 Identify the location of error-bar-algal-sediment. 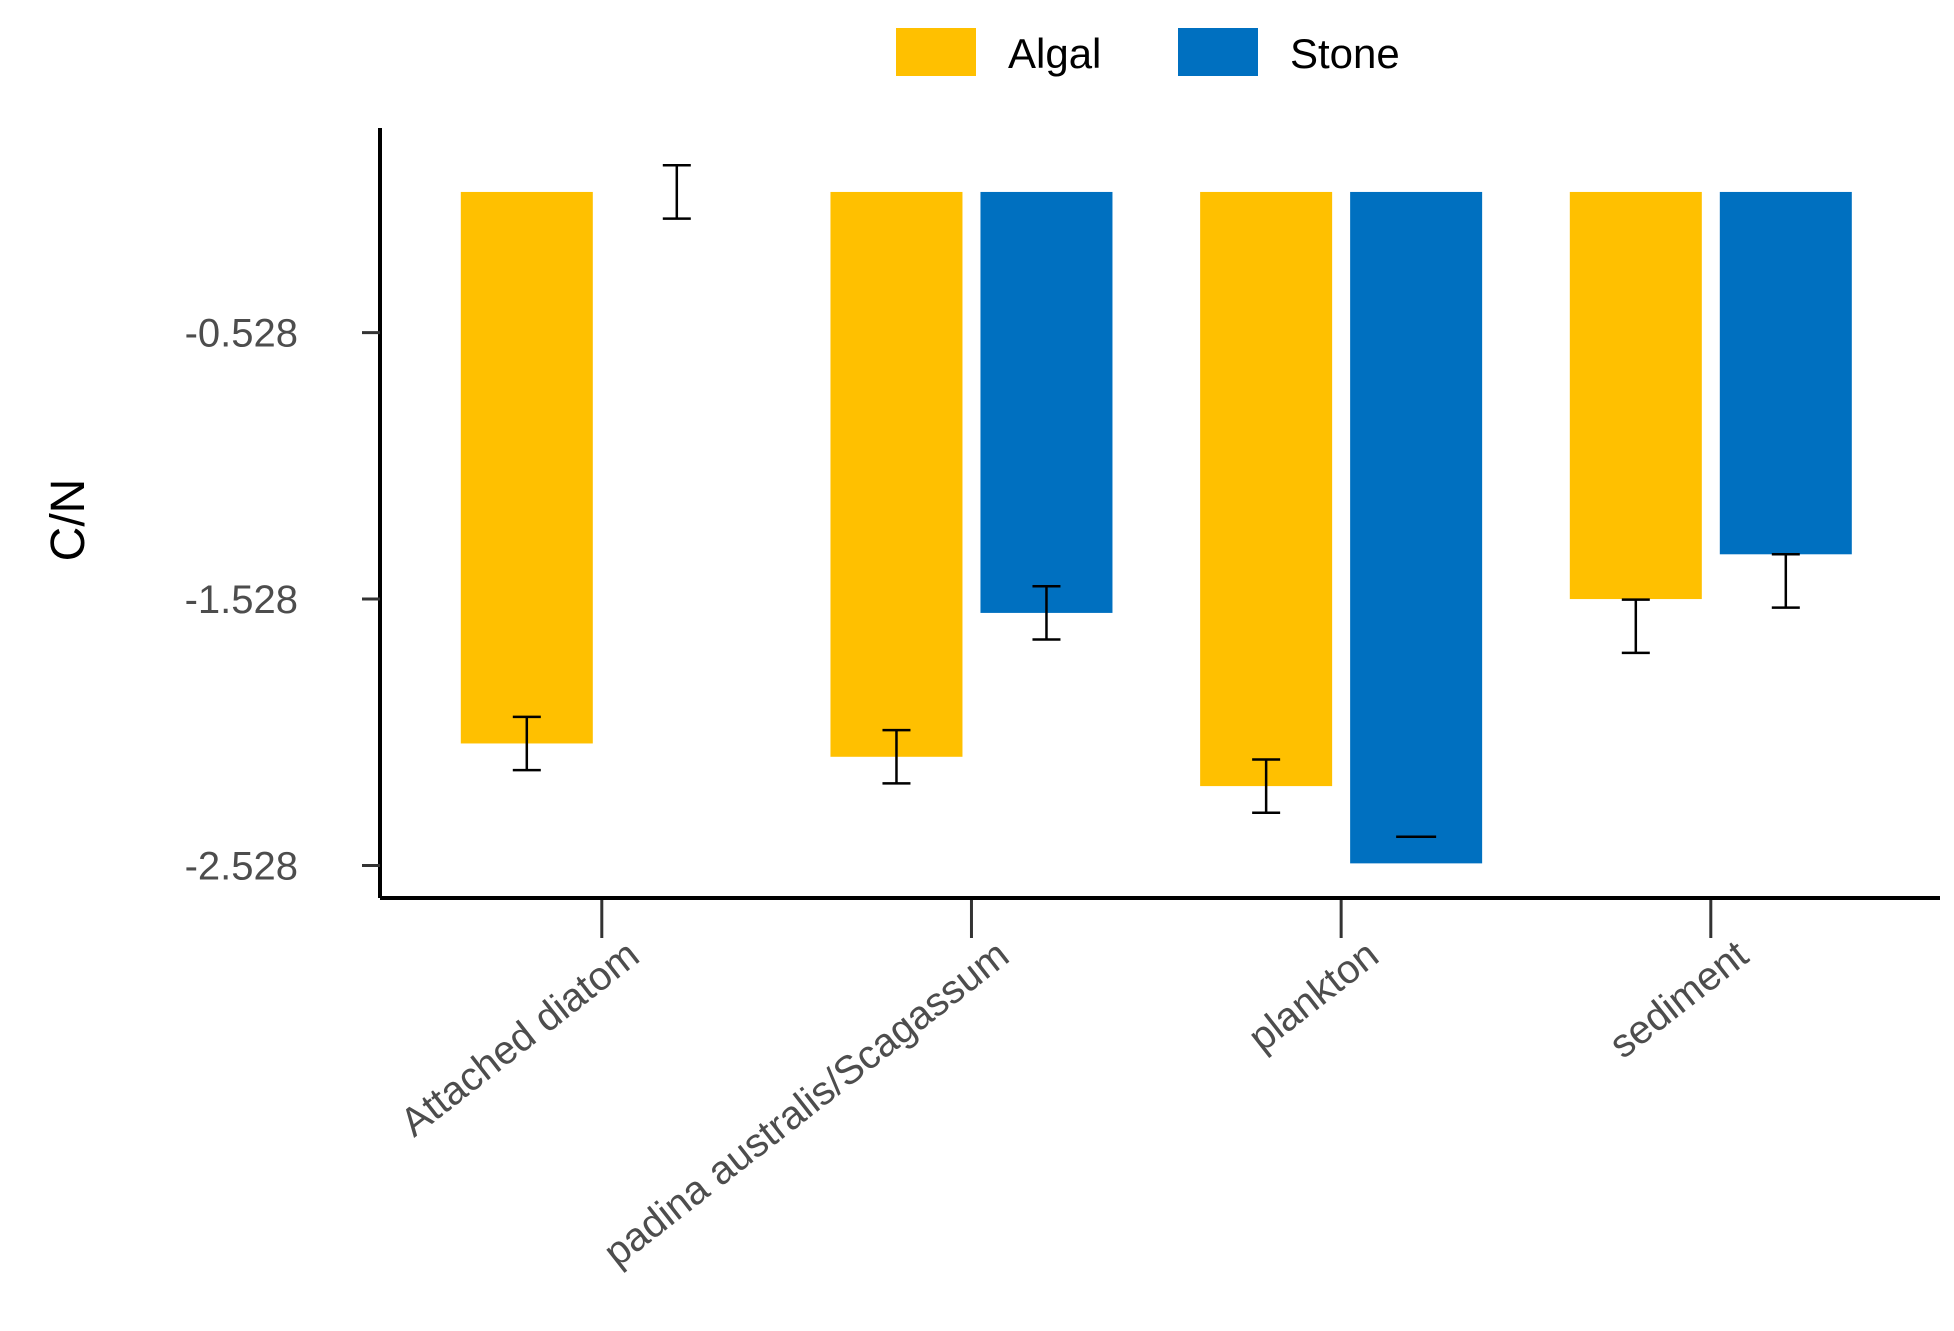
(1635, 626).